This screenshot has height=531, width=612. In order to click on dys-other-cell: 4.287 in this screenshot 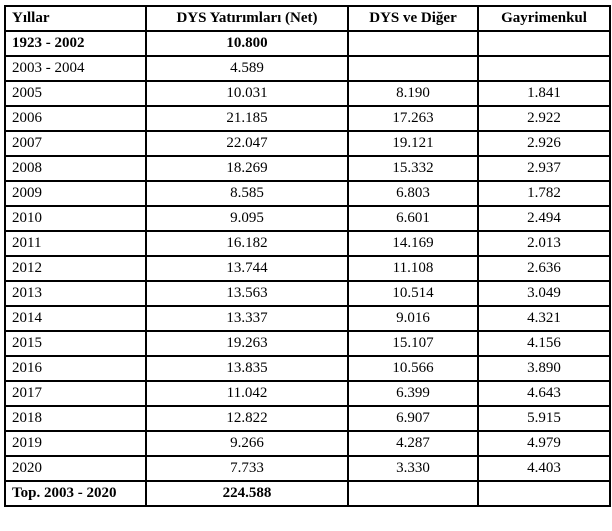, I will do `click(413, 443)`.